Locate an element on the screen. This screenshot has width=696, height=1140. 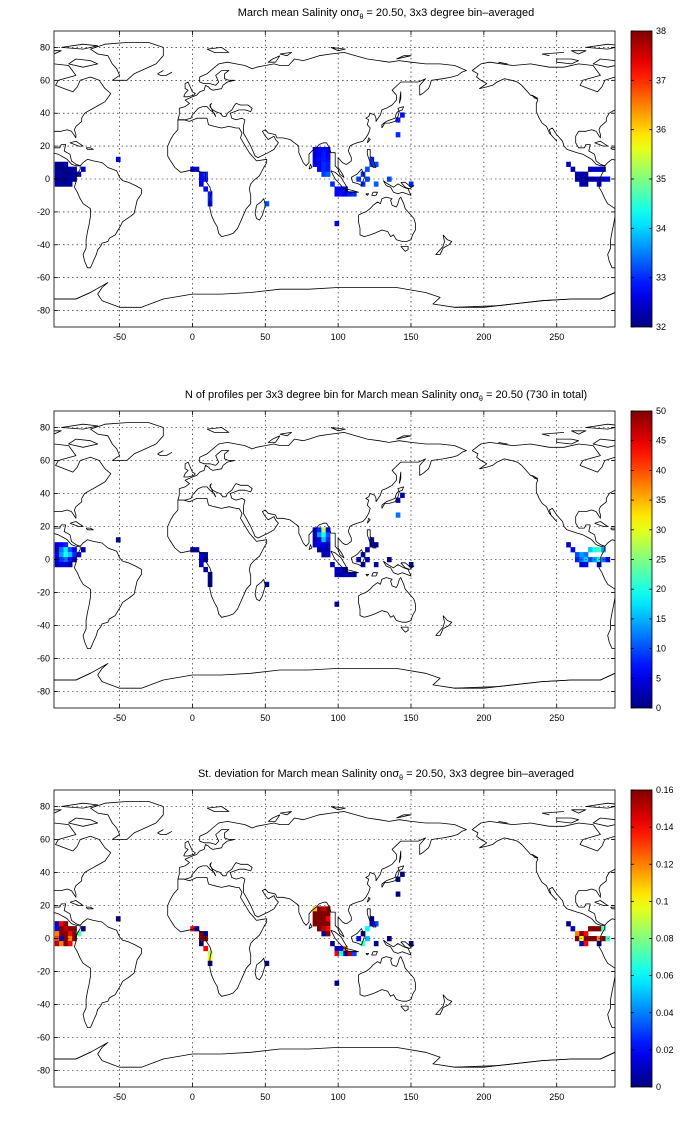
x-tick-label: 50 is located at coordinates (265, 337).